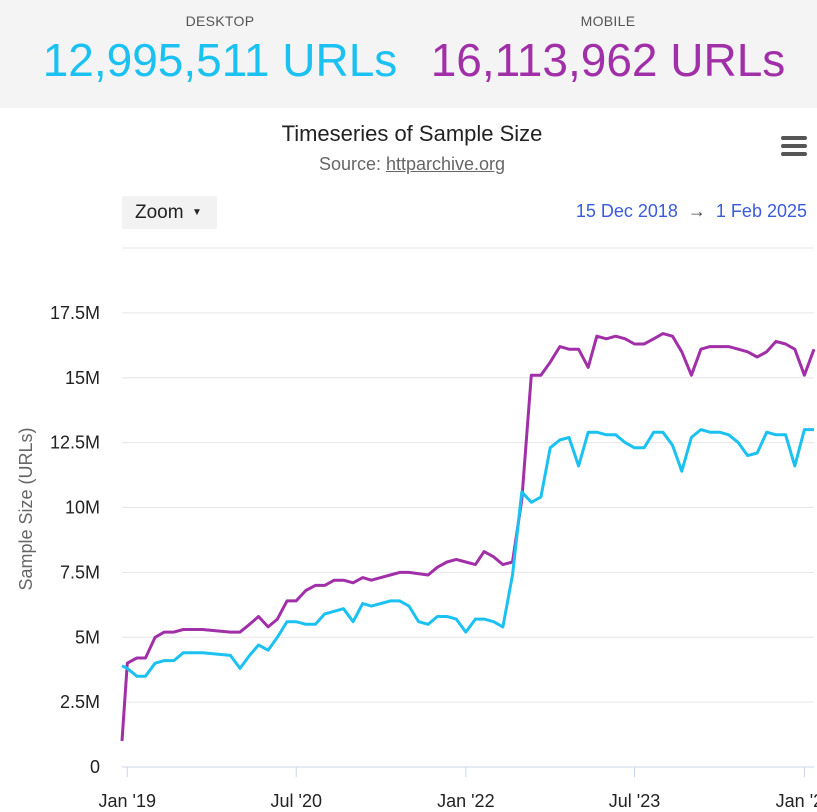 This screenshot has height=812, width=817. Describe the element at coordinates (794, 147) in the screenshot. I see `hamburger-menu-icon` at that location.